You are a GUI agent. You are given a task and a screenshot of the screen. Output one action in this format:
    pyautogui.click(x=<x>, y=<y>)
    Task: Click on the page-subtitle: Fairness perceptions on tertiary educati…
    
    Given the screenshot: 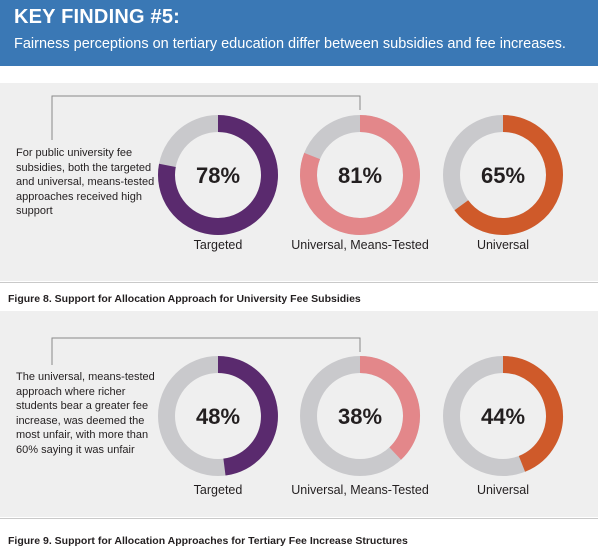 What is the action you would take?
    pyautogui.click(x=290, y=44)
    